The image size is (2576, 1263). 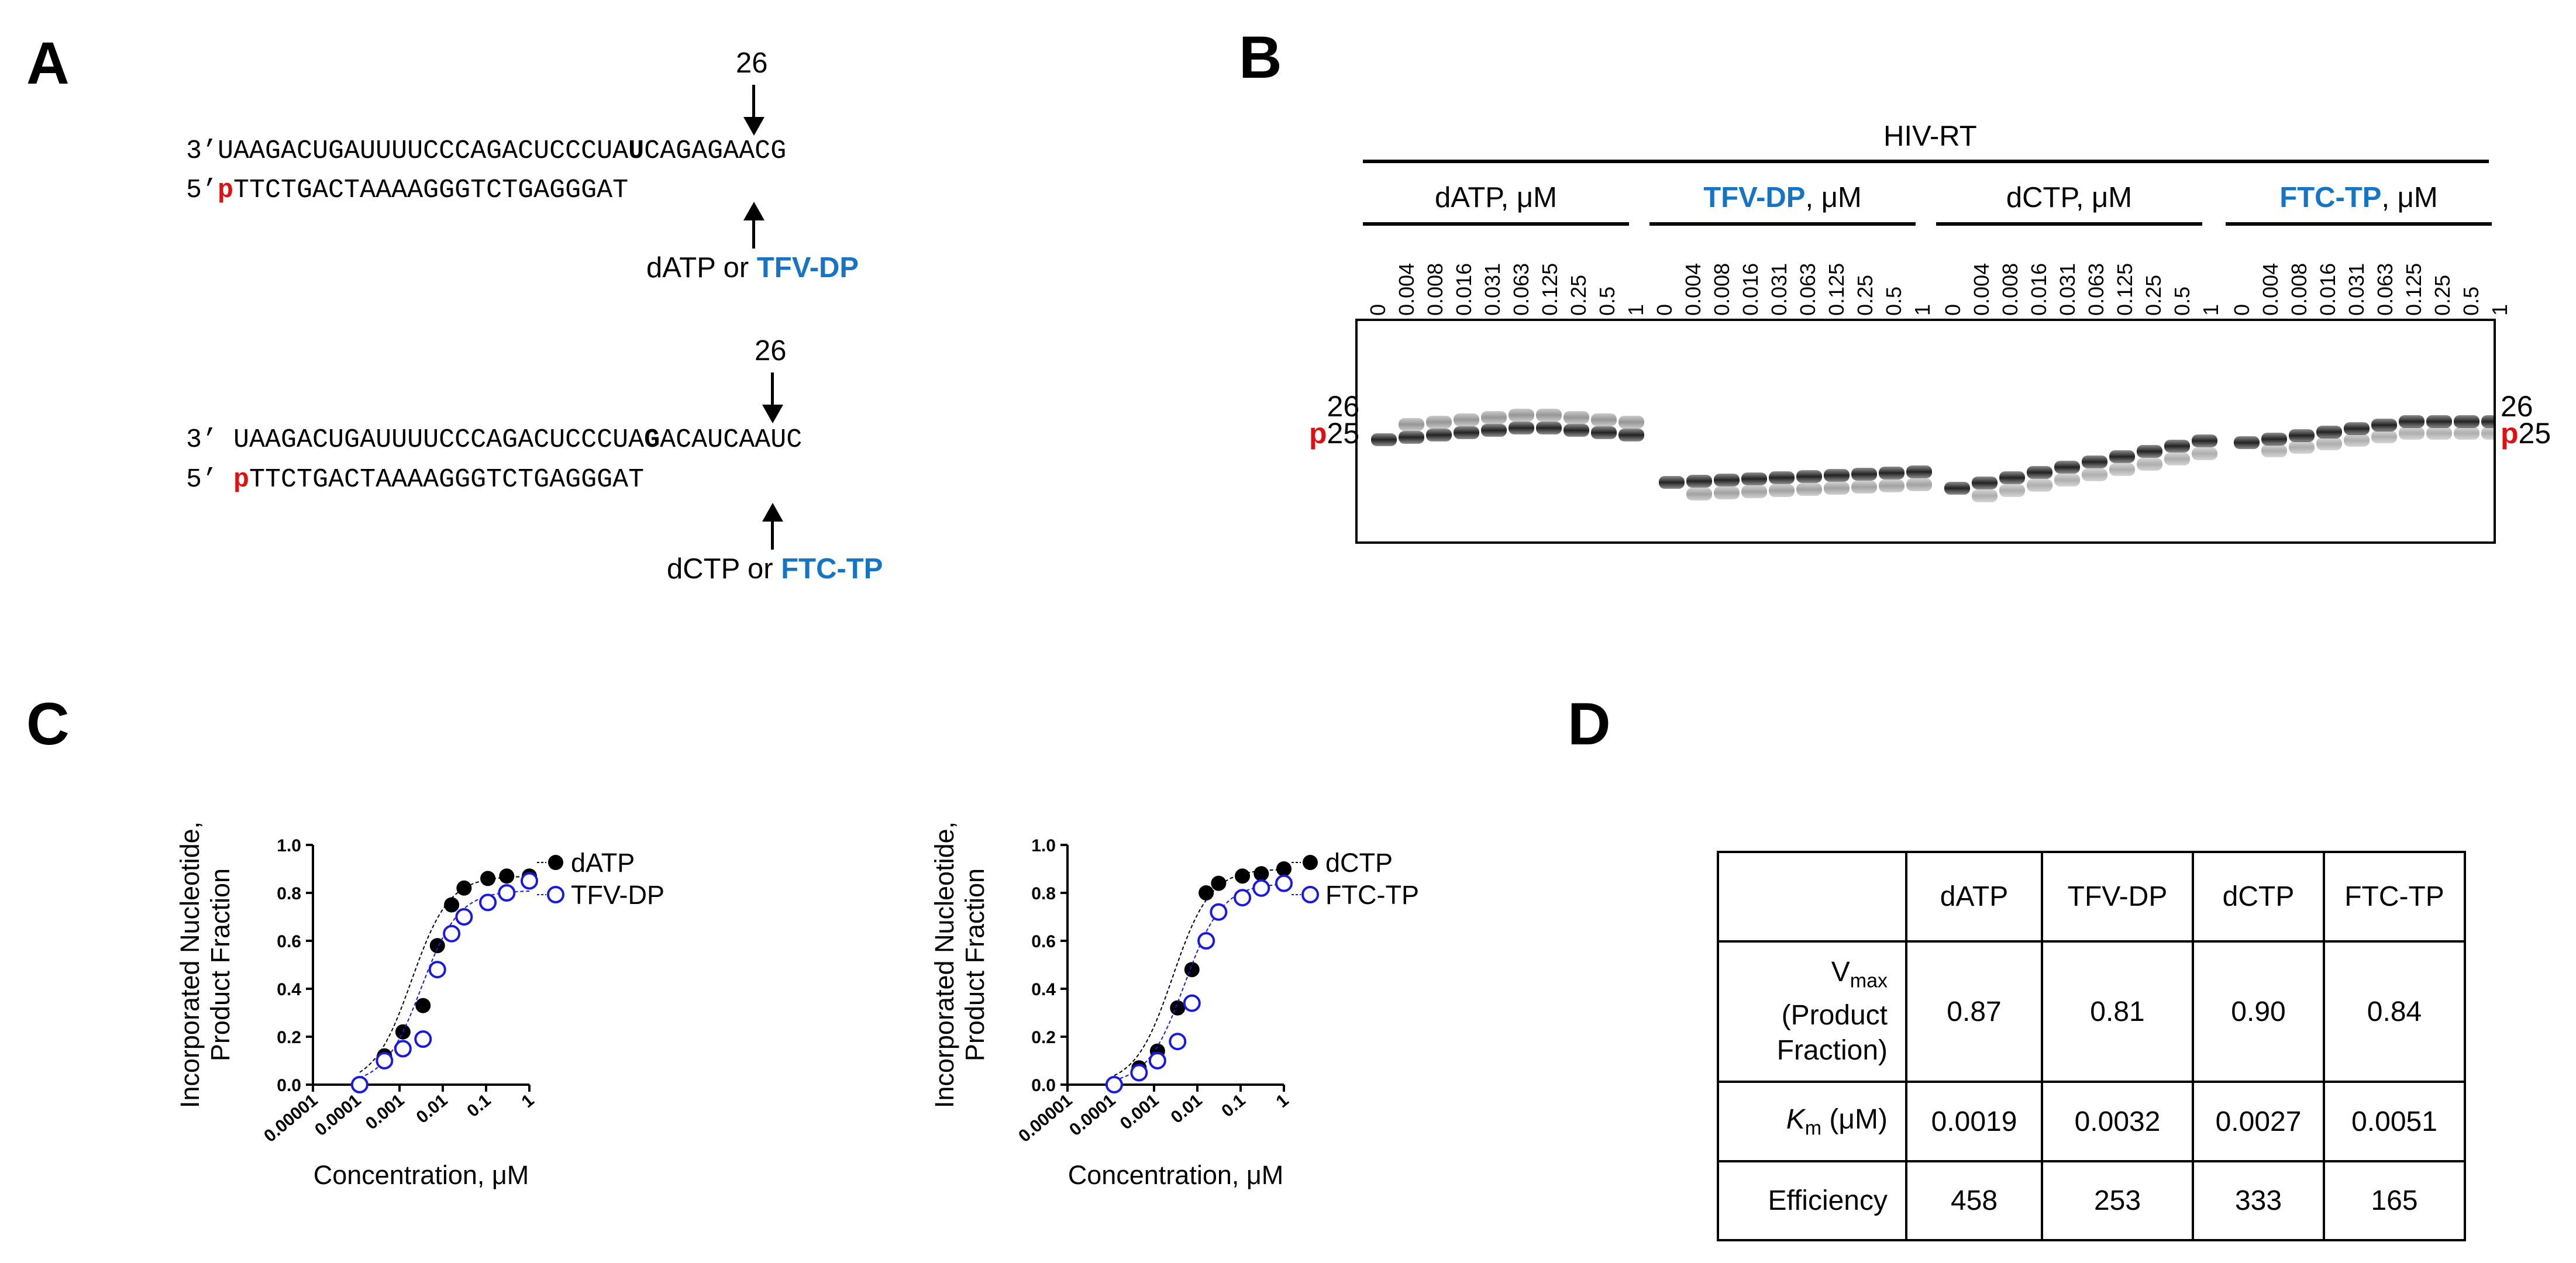 I want to click on concentration-label: 0.5, so click(x=1607, y=301).